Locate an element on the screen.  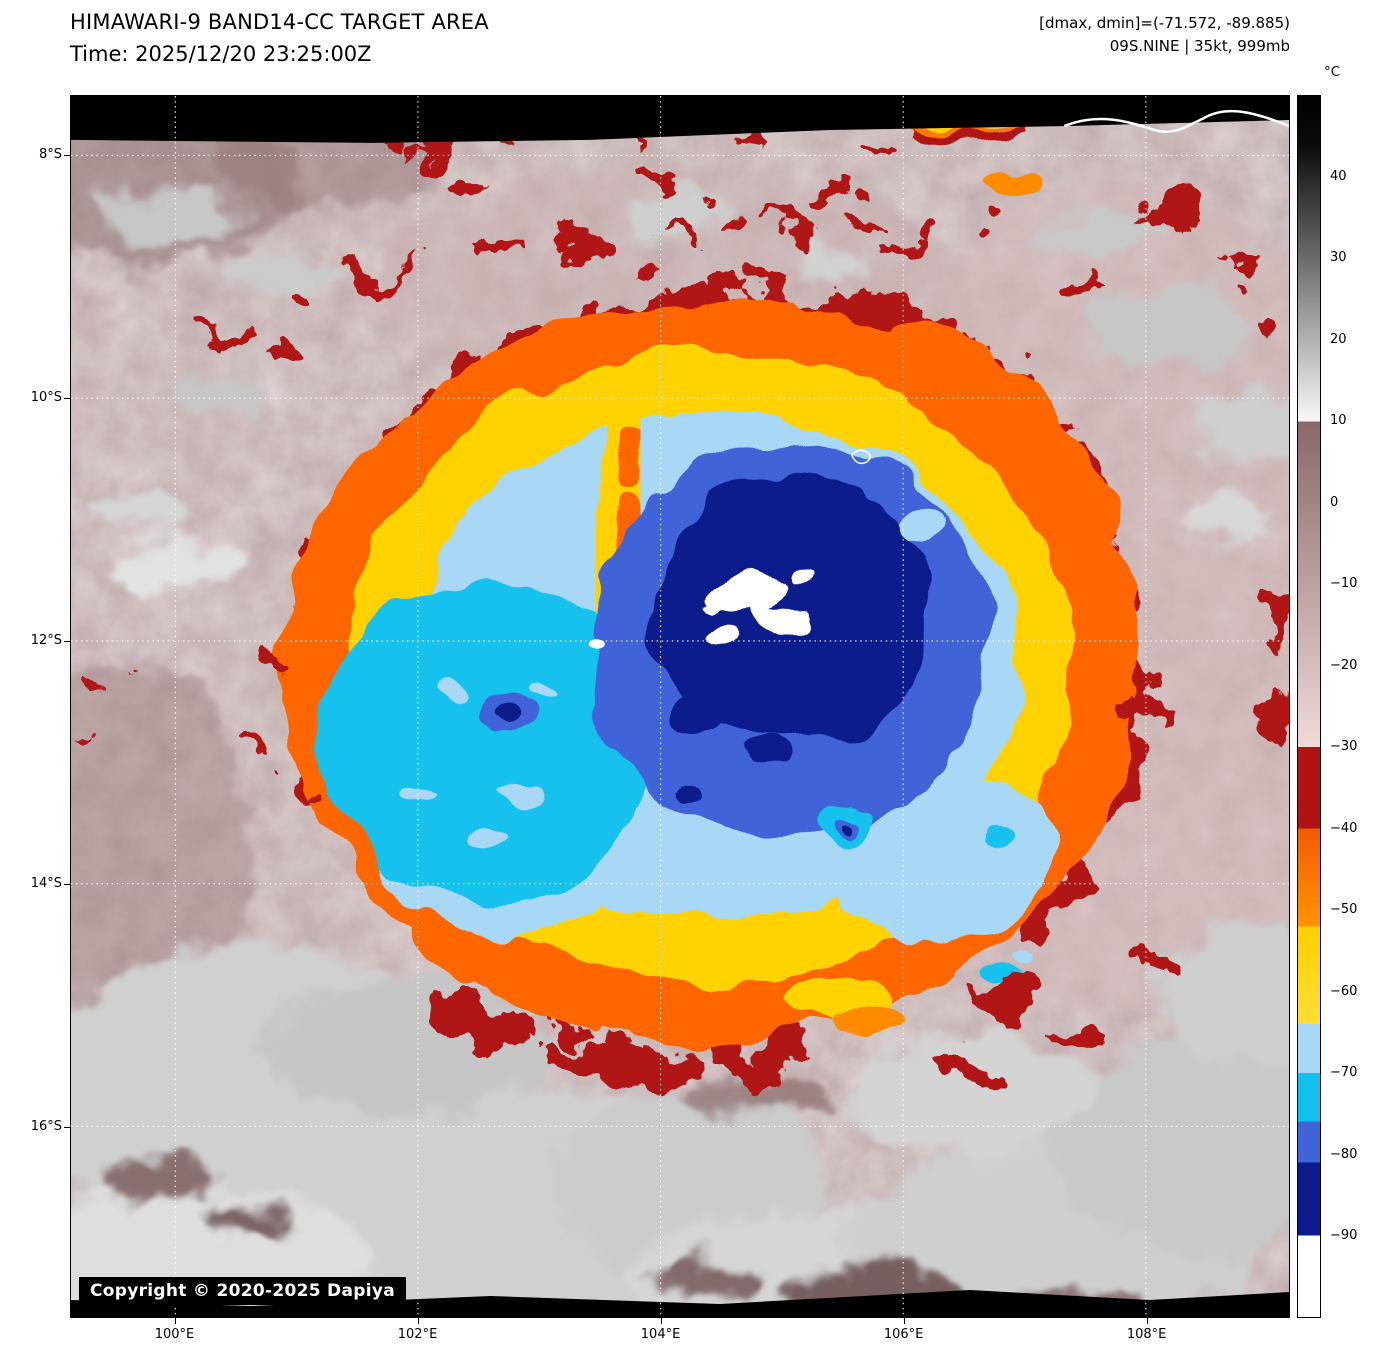
storm-info-annotation: 09S.NINE | 35kt, 999mb is located at coordinates (1199, 46).